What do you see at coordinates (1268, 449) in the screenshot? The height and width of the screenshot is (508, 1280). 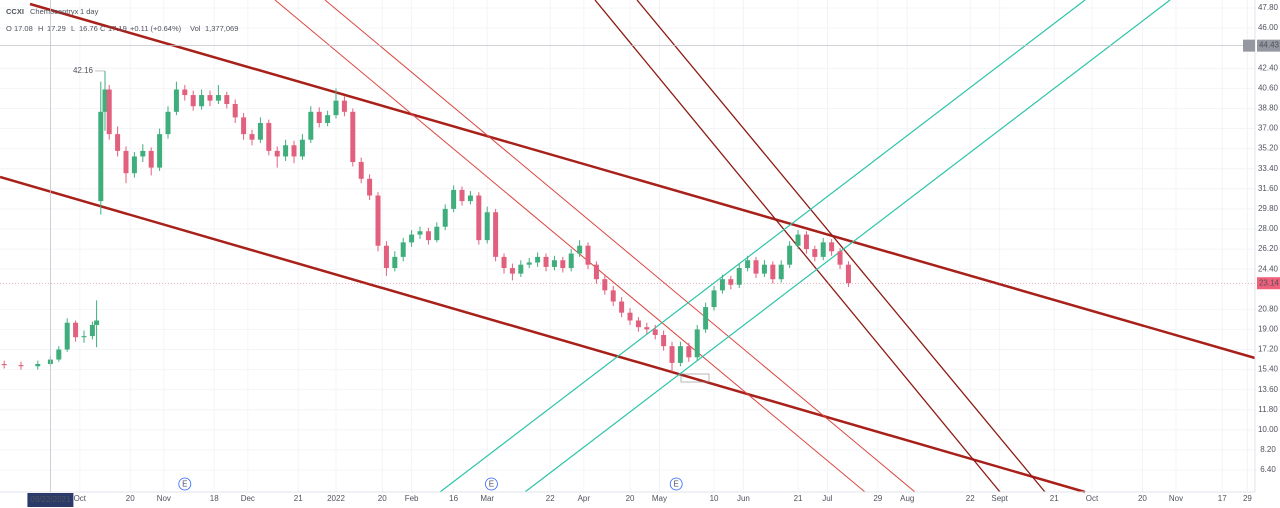 I see `y-tick-label: 8.20` at bounding box center [1268, 449].